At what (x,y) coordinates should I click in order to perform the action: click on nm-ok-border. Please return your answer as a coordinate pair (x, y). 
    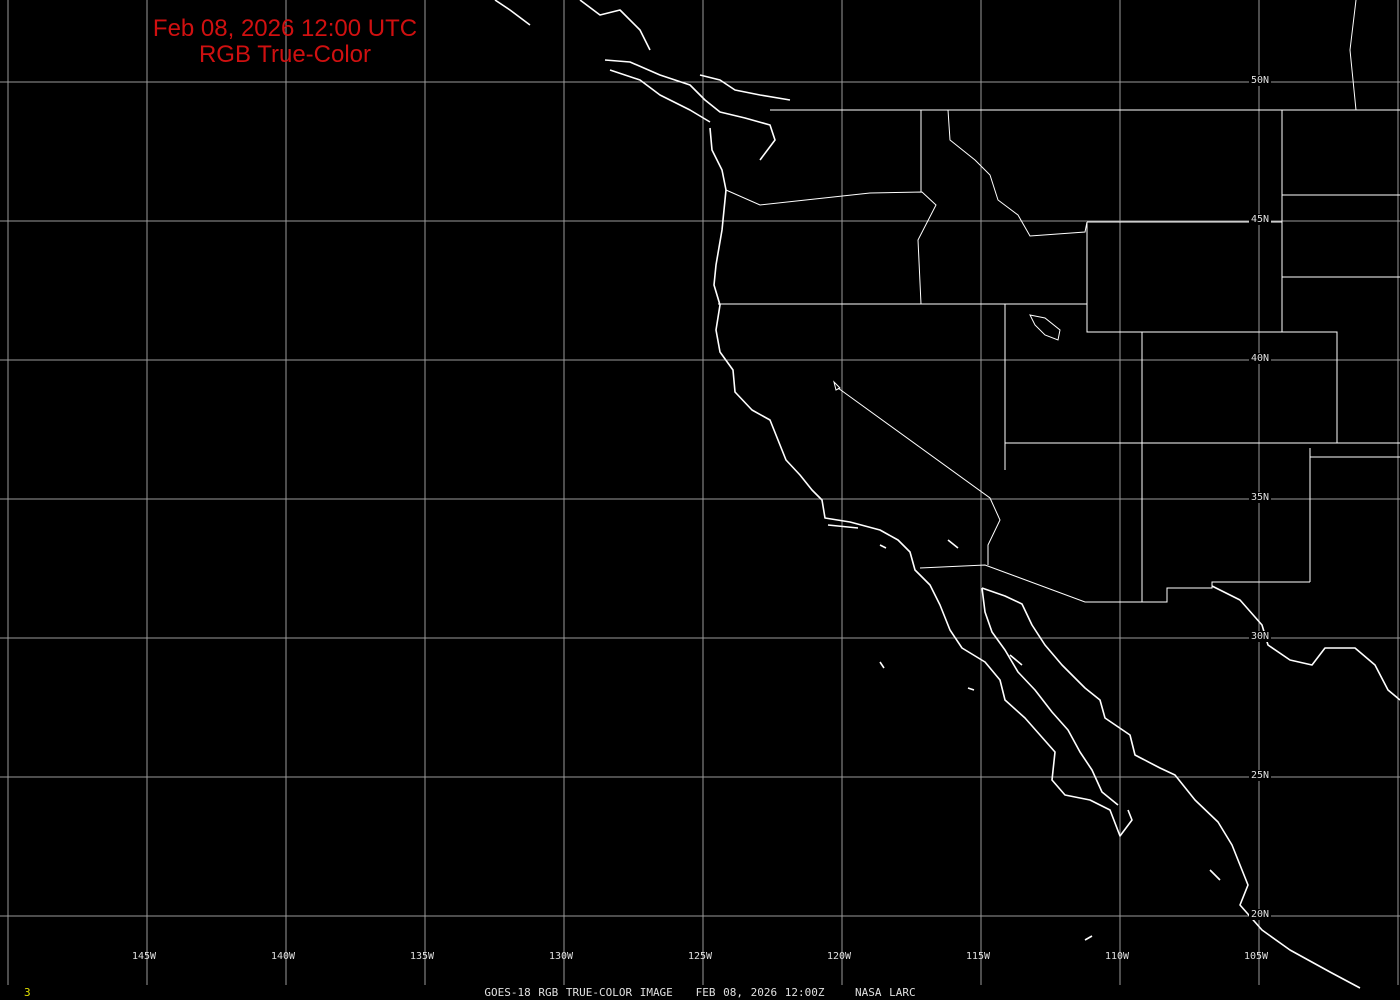
    Looking at the image, I should click on (1354, 515).